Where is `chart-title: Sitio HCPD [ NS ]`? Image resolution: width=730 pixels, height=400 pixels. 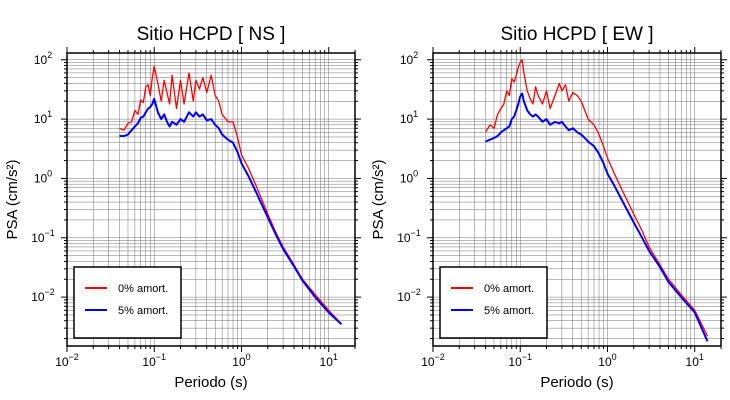 chart-title: Sitio HCPD [ NS ] is located at coordinates (211, 34).